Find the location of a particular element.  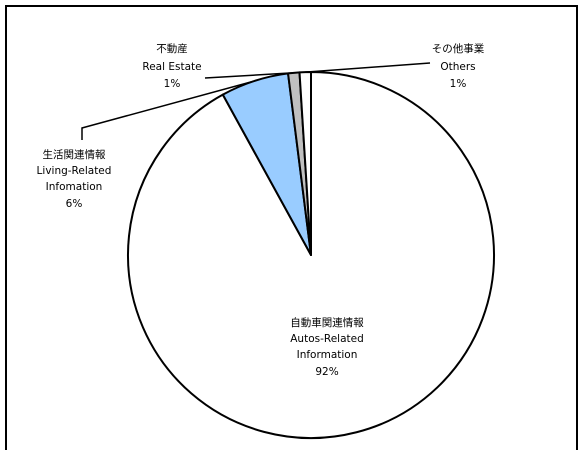

label-autos-en-1: Autos-Related is located at coordinates (327, 339).